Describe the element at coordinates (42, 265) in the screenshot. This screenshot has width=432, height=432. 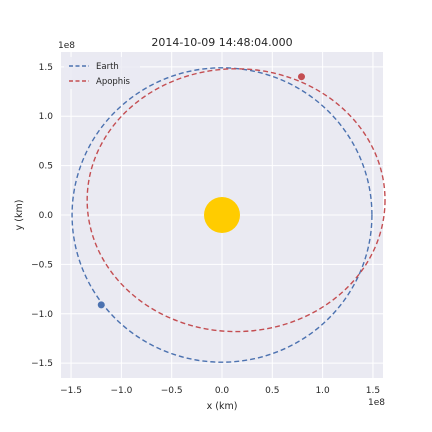
I see `y-tick-label: −0.5` at that location.